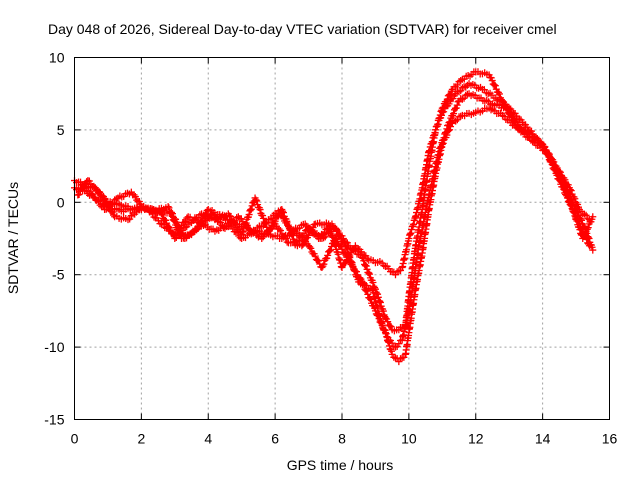 This screenshot has height=480, width=640. I want to click on x-tick-label: 12, so click(476, 439).